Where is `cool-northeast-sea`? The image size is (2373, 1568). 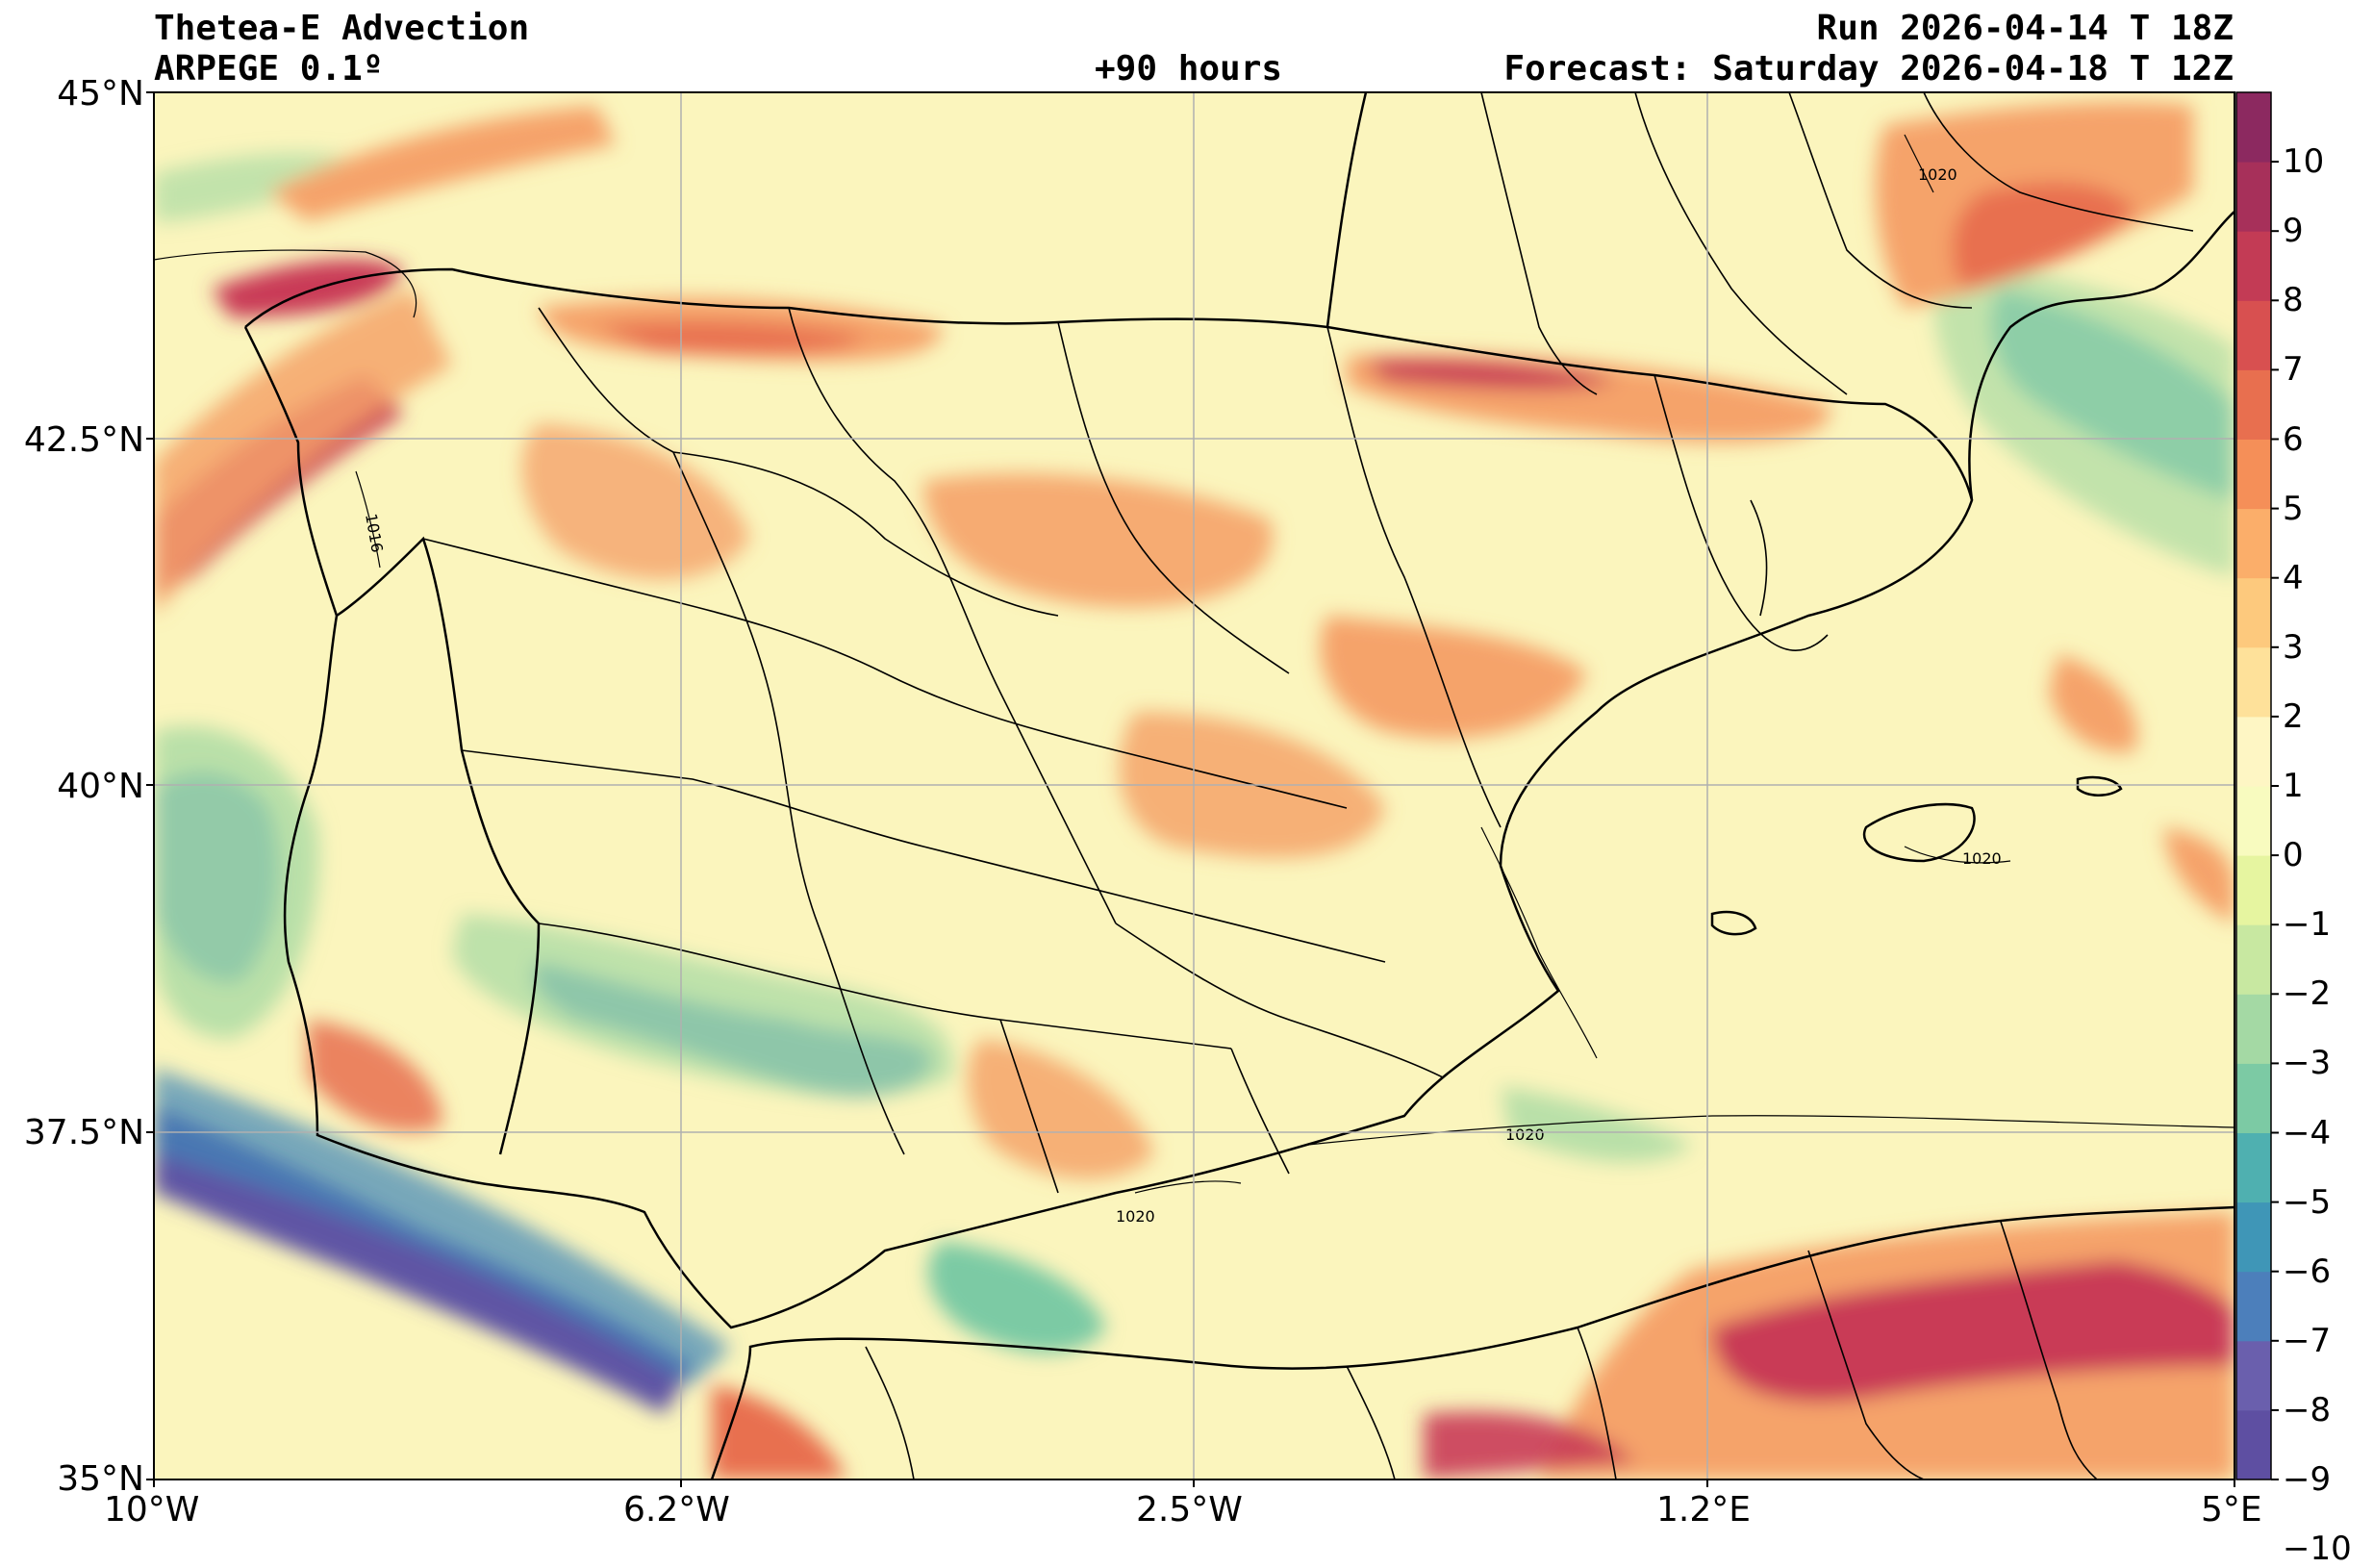
cool-northeast-sea is located at coordinates (2083, 418).